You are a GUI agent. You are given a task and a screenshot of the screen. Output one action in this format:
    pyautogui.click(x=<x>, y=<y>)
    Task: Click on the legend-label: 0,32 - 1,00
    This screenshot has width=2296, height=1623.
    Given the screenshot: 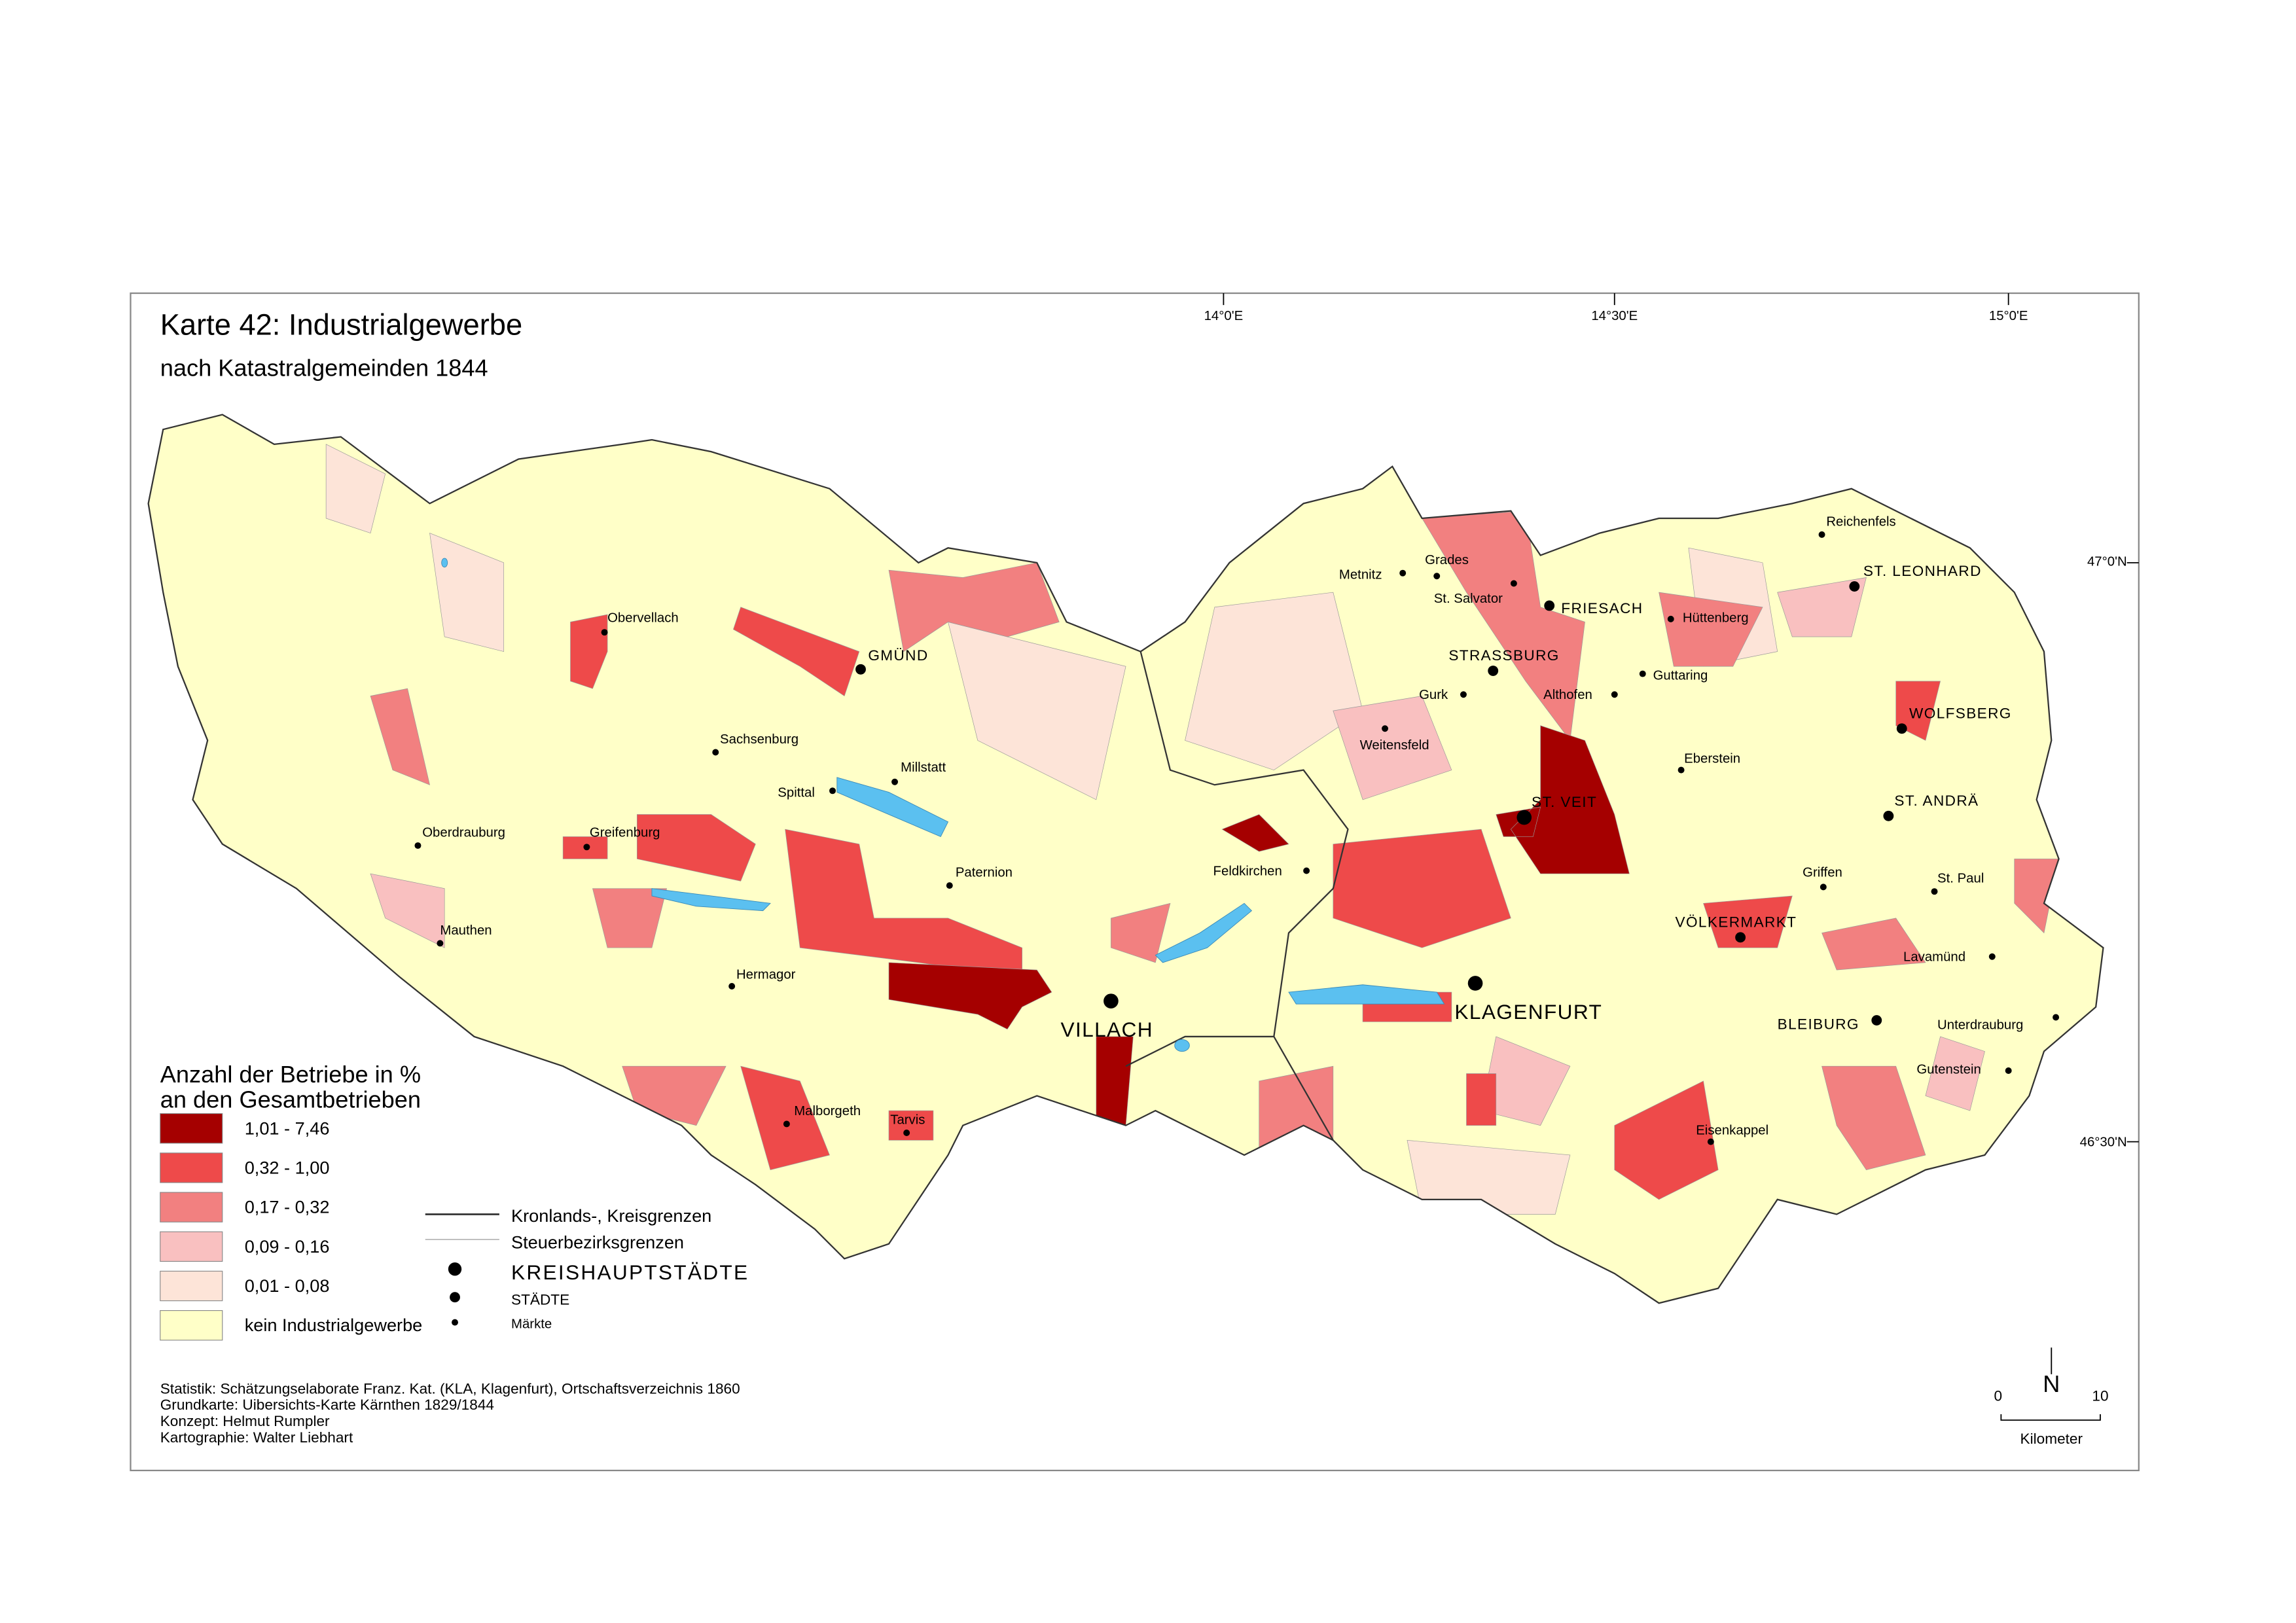 What is the action you would take?
    pyautogui.click(x=287, y=1167)
    